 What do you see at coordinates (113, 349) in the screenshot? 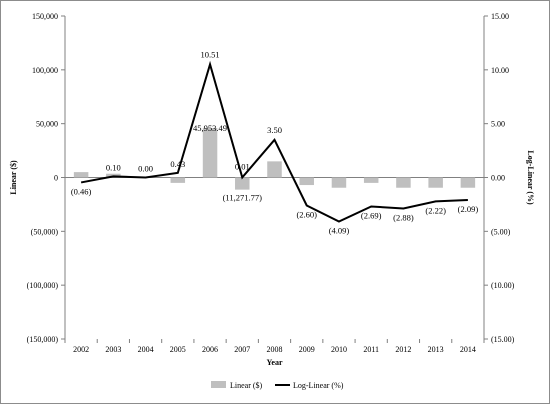
I see `x-tick-label: 2003` at bounding box center [113, 349].